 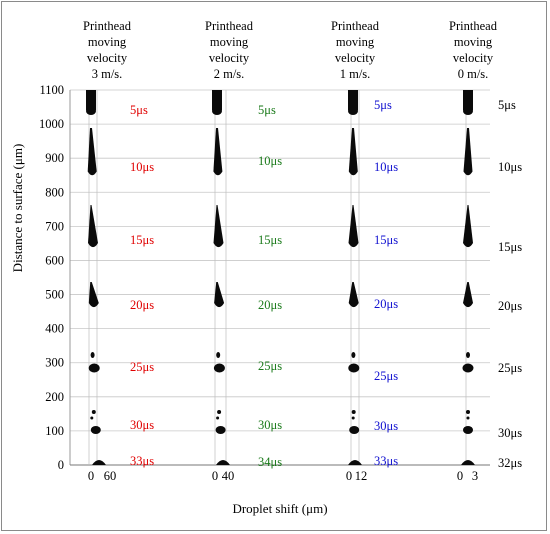 What do you see at coordinates (229, 74) in the screenshot?
I see `header-line: 2 m/s.` at bounding box center [229, 74].